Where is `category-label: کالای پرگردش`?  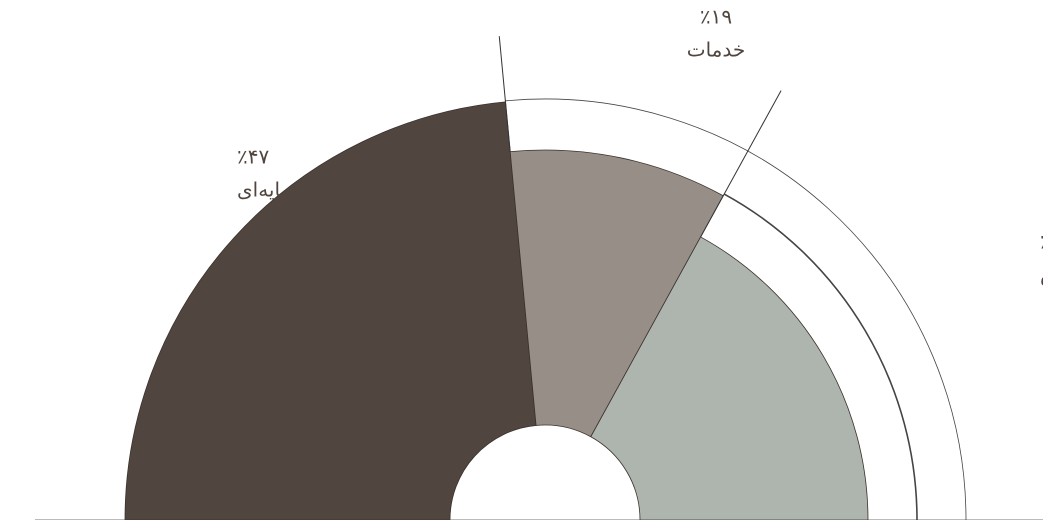 category-label: کالای پرگردش is located at coordinates (1041, 275).